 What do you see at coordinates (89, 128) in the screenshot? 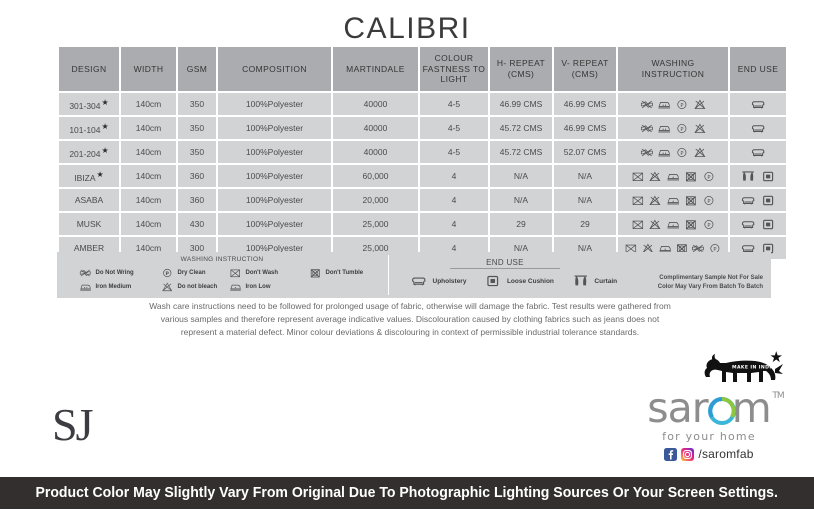
I see `cell-design: 101-104★` at bounding box center [89, 128].